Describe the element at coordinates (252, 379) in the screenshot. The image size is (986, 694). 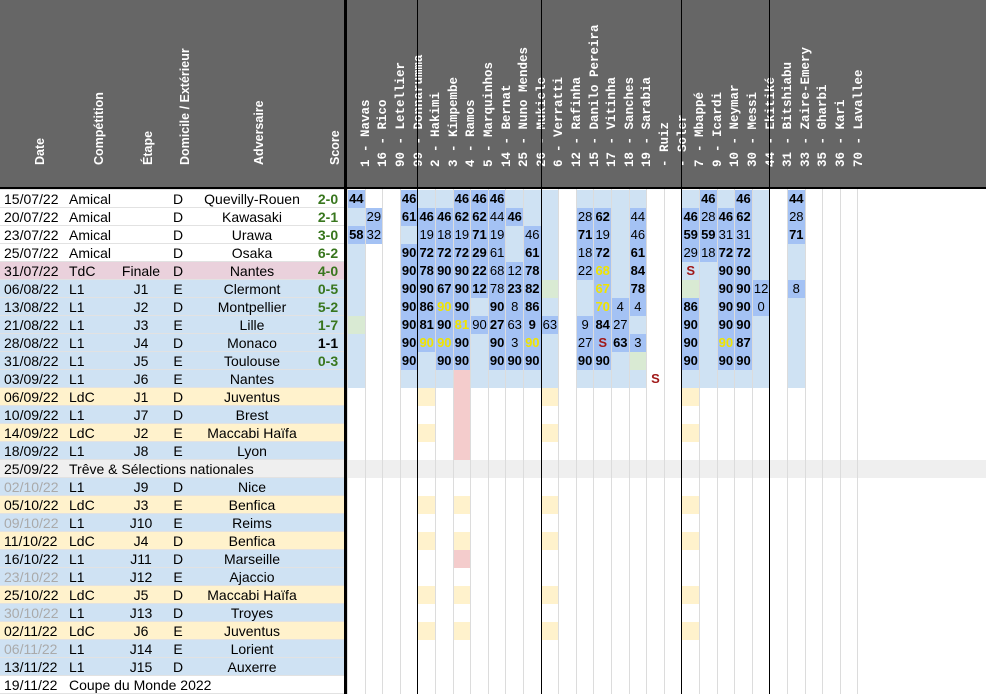
I see `match-opponent: Nantes` at that location.